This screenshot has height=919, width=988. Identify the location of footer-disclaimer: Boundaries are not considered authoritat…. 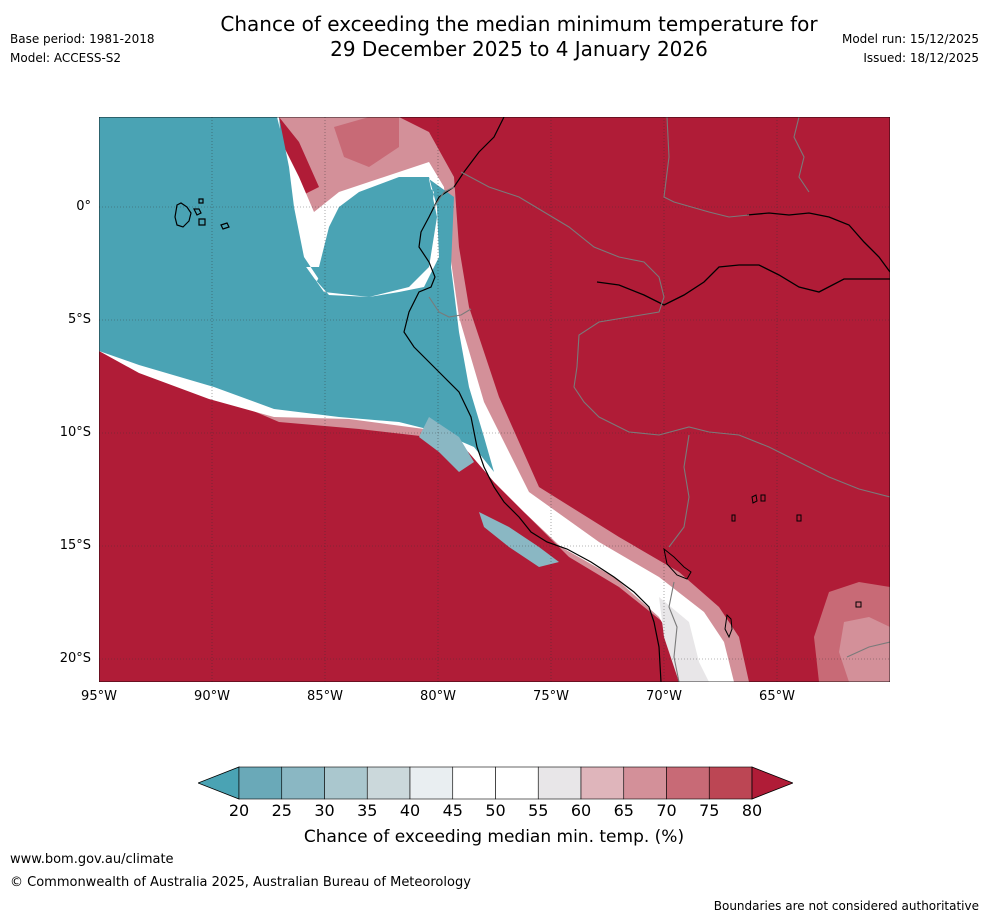
(846, 906).